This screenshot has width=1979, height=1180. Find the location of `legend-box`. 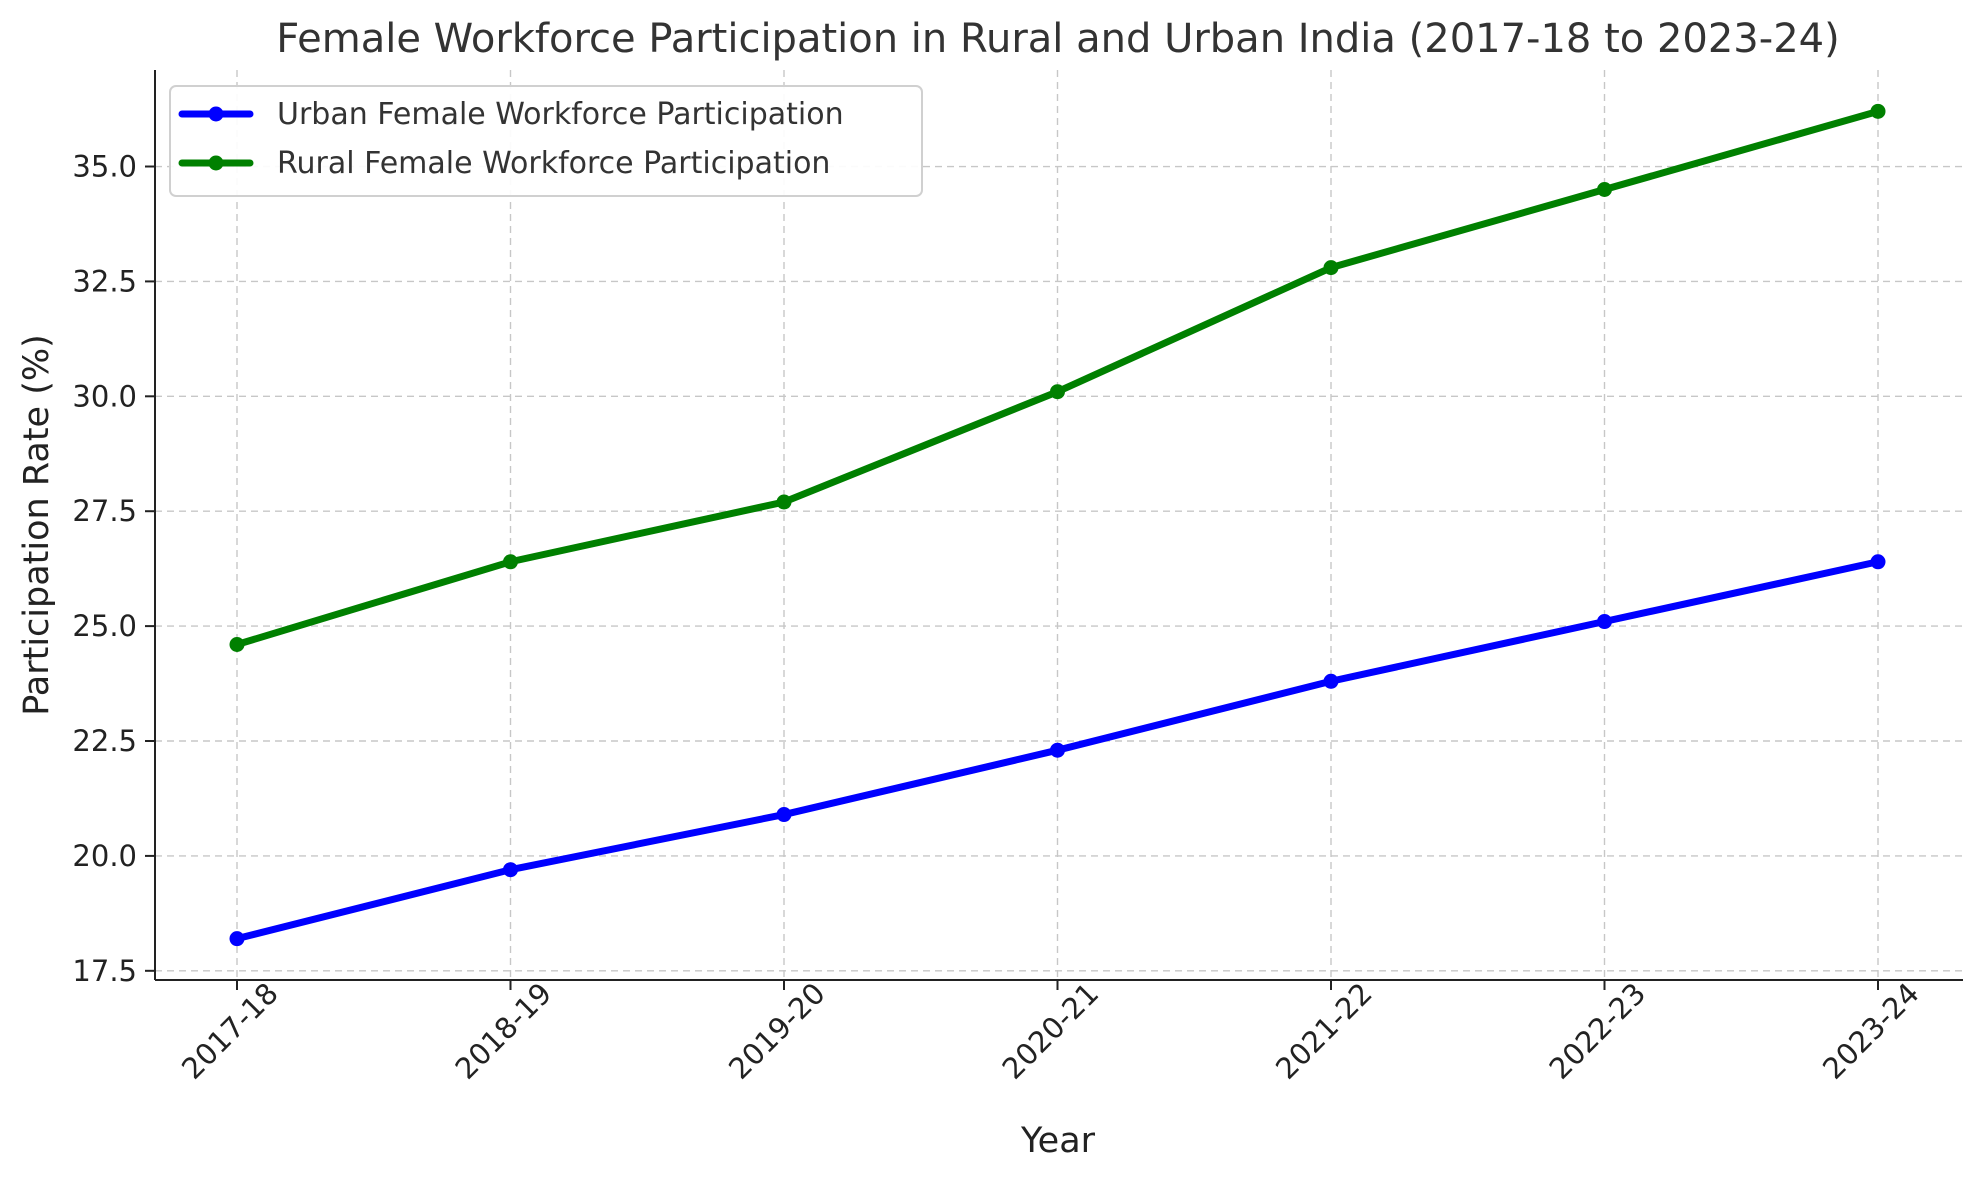

legend-box is located at coordinates (546, 141).